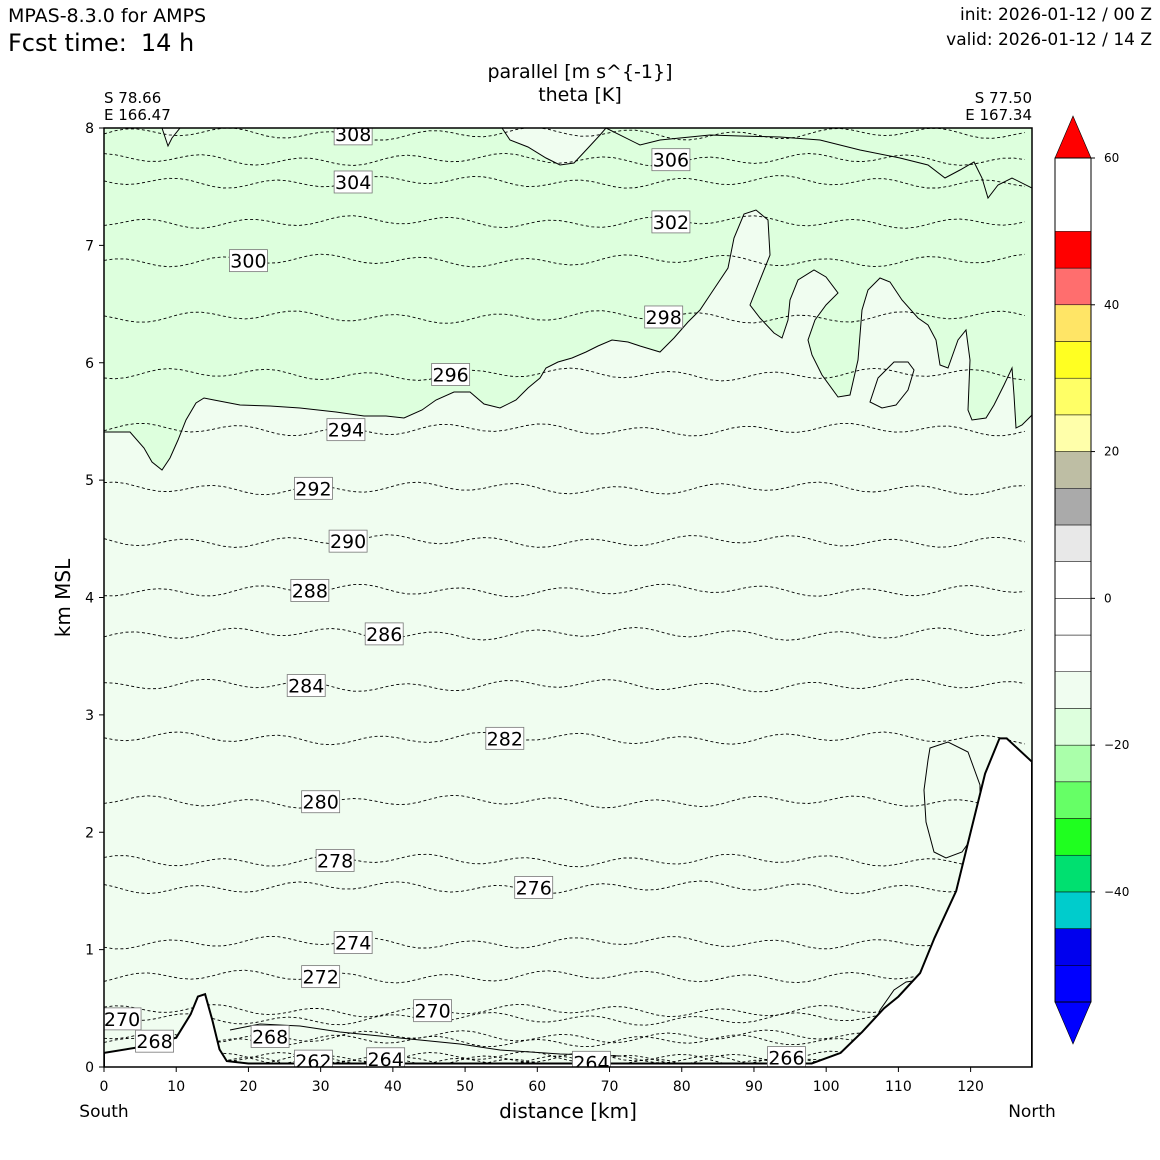  What do you see at coordinates (89, 599) in the screenshot?
I see `y-tick-label: 4` at bounding box center [89, 599].